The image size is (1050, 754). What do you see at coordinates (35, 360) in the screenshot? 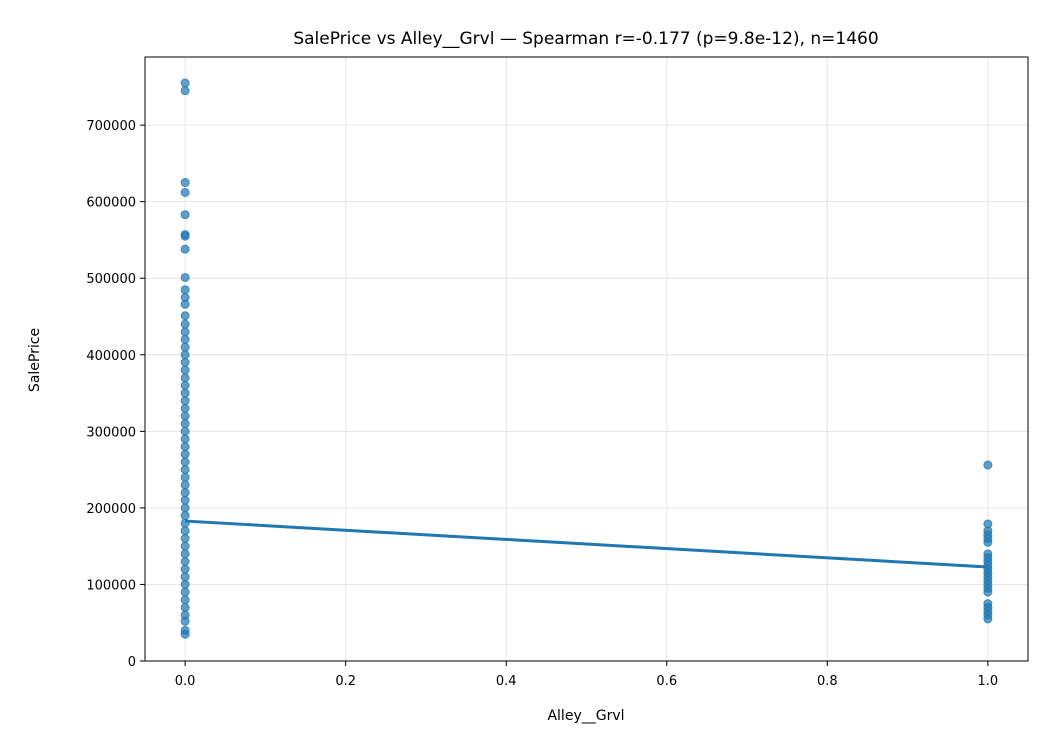
I see `y-axis-label: SalePrice` at bounding box center [35, 360].